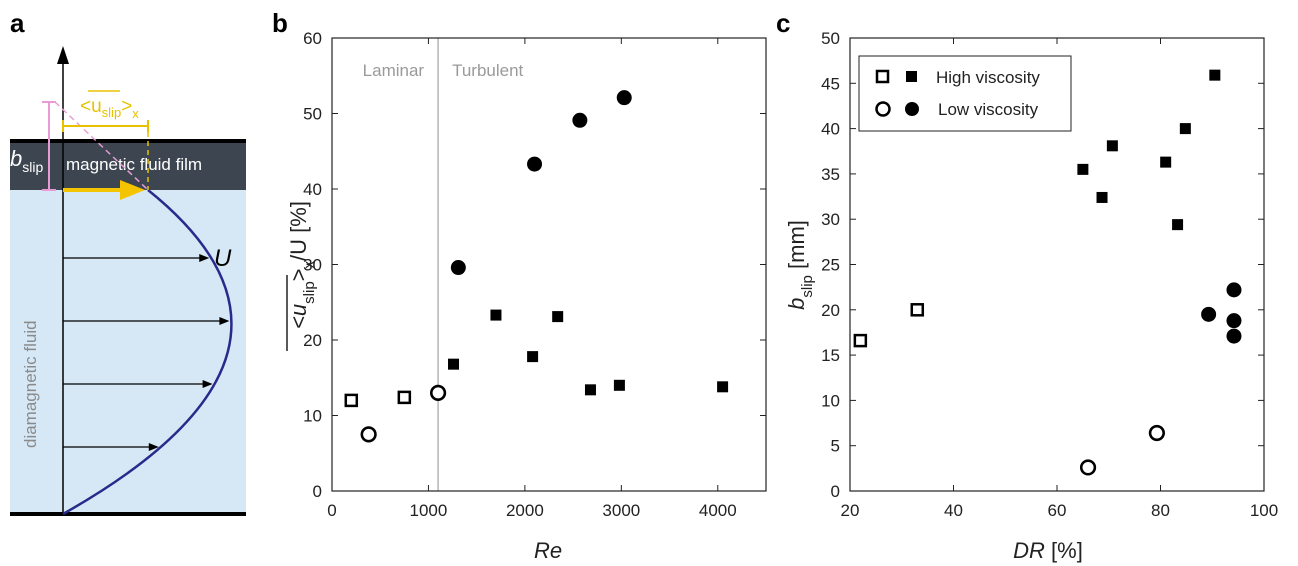  Describe the element at coordinates (223, 258) in the screenshot. I see `velocity-symbol: U` at that location.